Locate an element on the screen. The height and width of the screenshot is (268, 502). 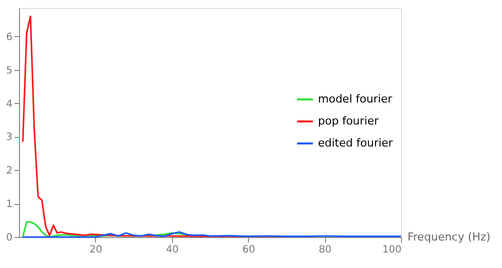
y-tick-label: 5 is located at coordinates (9, 70).